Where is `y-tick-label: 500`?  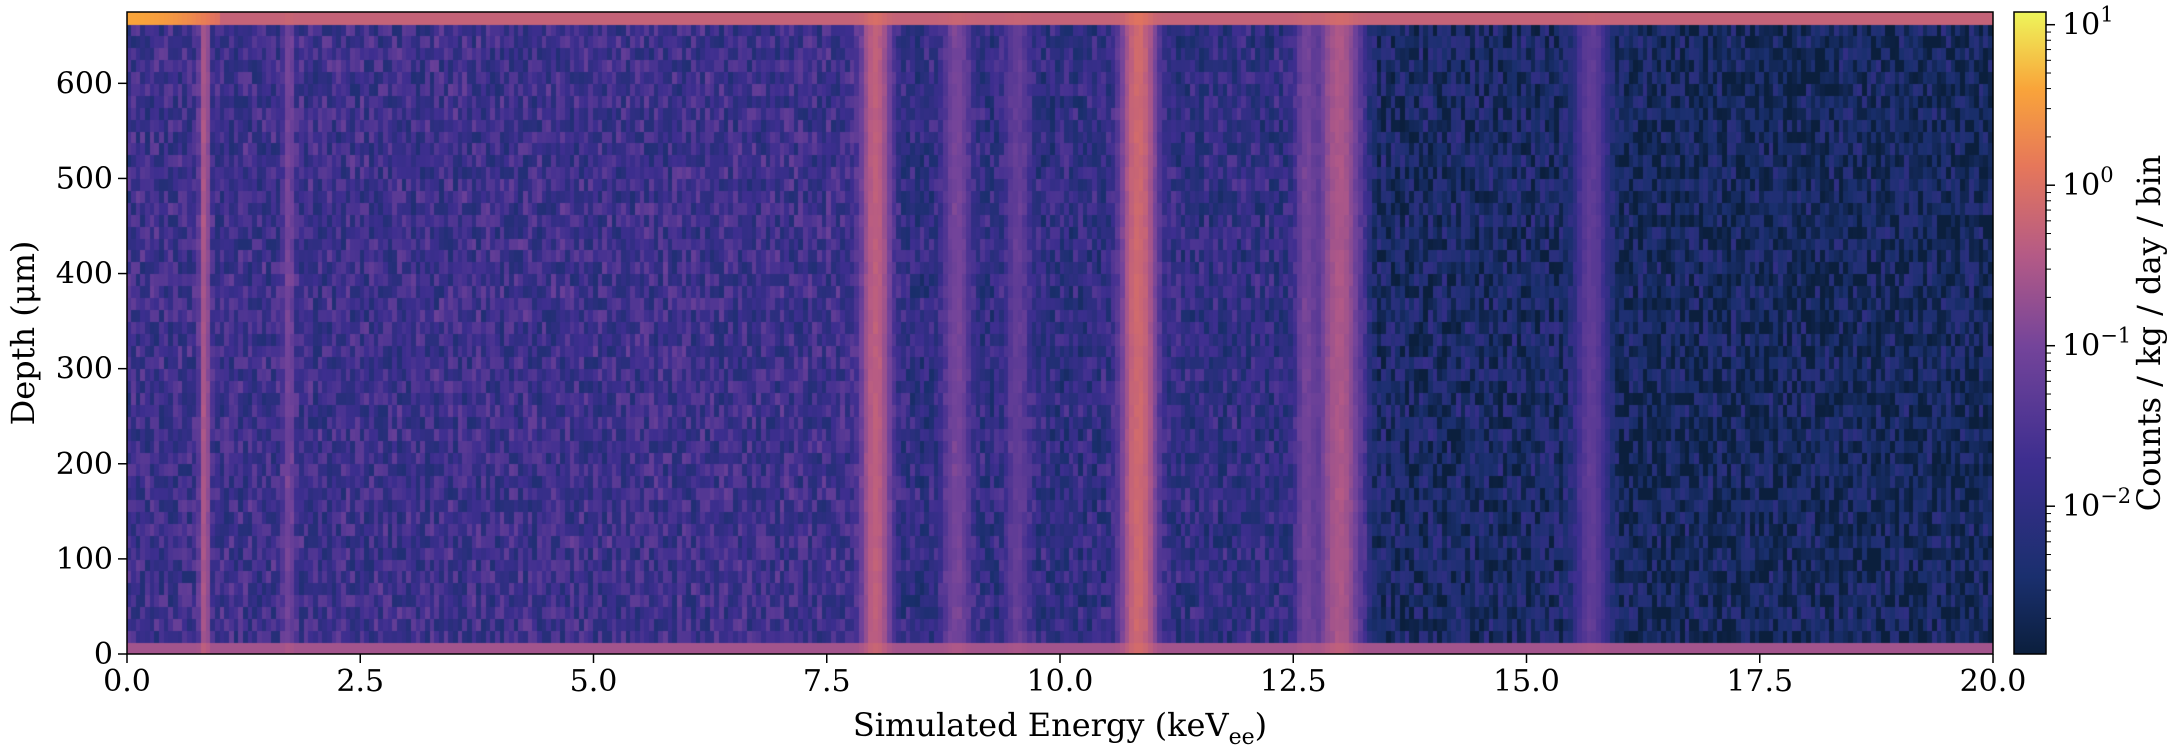 y-tick-label: 500 is located at coordinates (84, 178).